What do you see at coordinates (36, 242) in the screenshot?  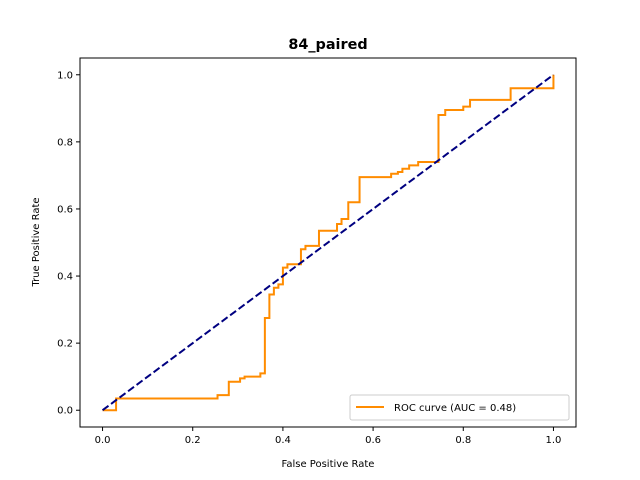 I see `y-axis-label: True Positive Rate` at bounding box center [36, 242].